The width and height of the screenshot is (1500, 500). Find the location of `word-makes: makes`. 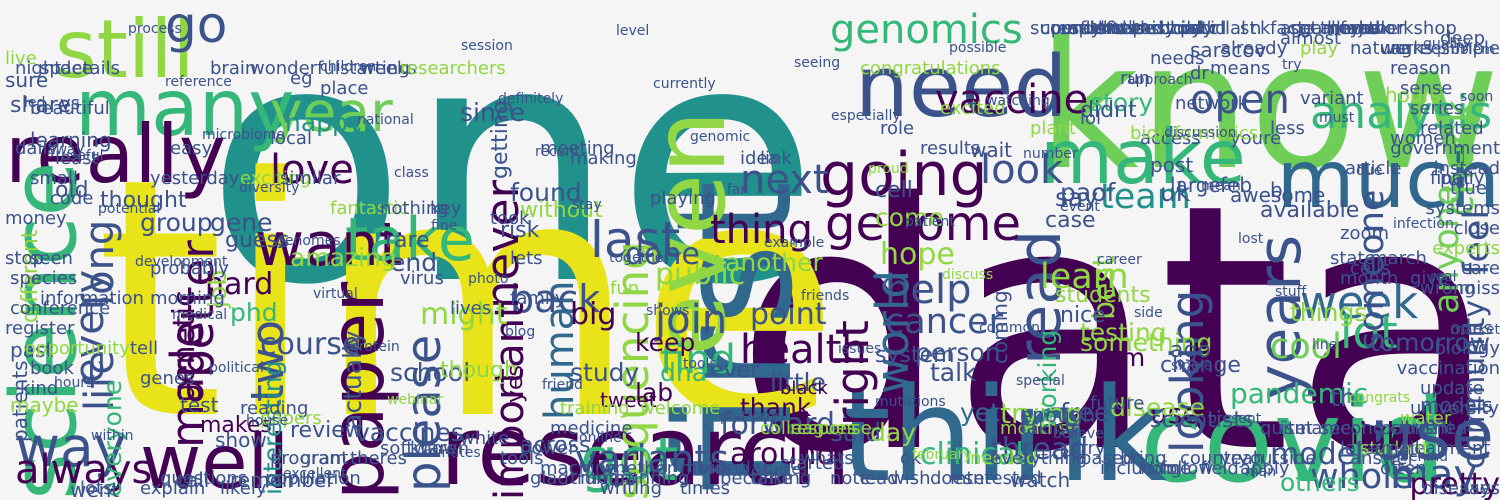

word-makes: makes is located at coordinates (236, 425).